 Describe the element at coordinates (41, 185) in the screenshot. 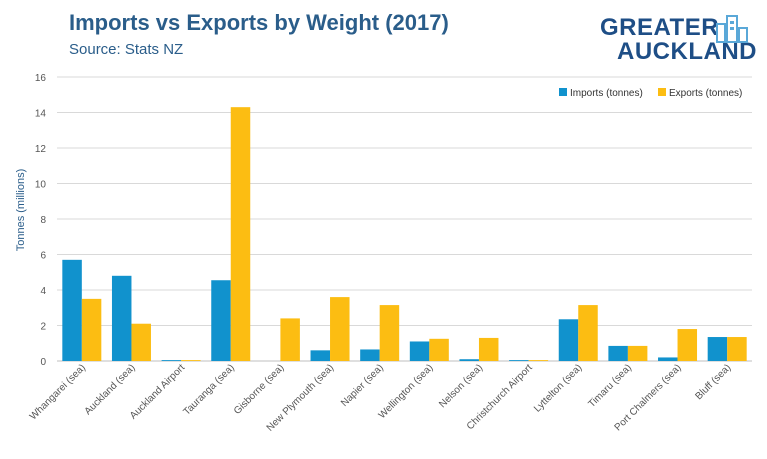

I see `y-tick-label: 10` at that location.